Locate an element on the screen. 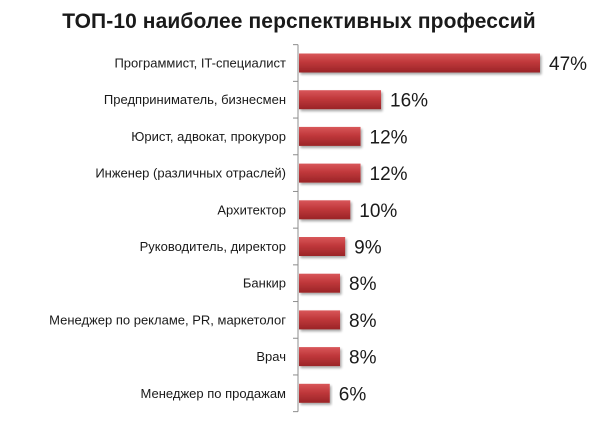  category-label: Архитектор is located at coordinates (251, 209).